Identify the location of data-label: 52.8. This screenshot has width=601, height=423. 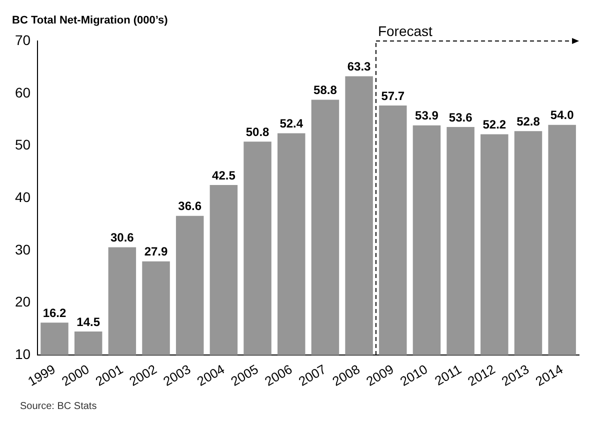
(528, 121).